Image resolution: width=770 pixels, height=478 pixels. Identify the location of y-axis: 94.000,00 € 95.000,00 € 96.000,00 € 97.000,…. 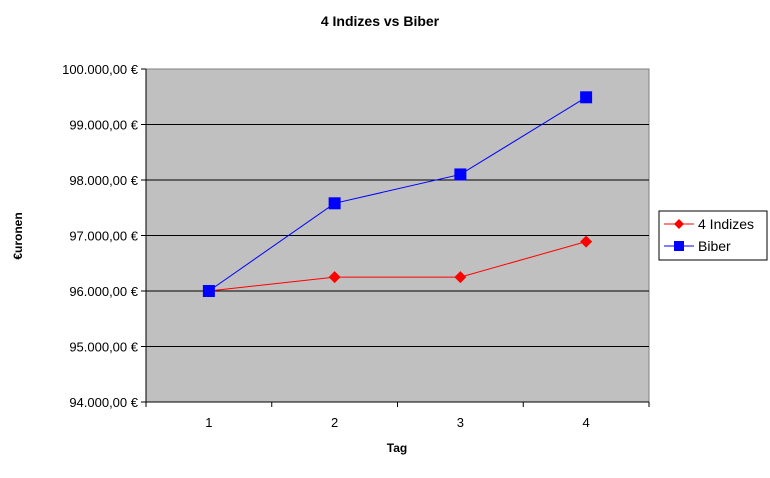
(104, 236).